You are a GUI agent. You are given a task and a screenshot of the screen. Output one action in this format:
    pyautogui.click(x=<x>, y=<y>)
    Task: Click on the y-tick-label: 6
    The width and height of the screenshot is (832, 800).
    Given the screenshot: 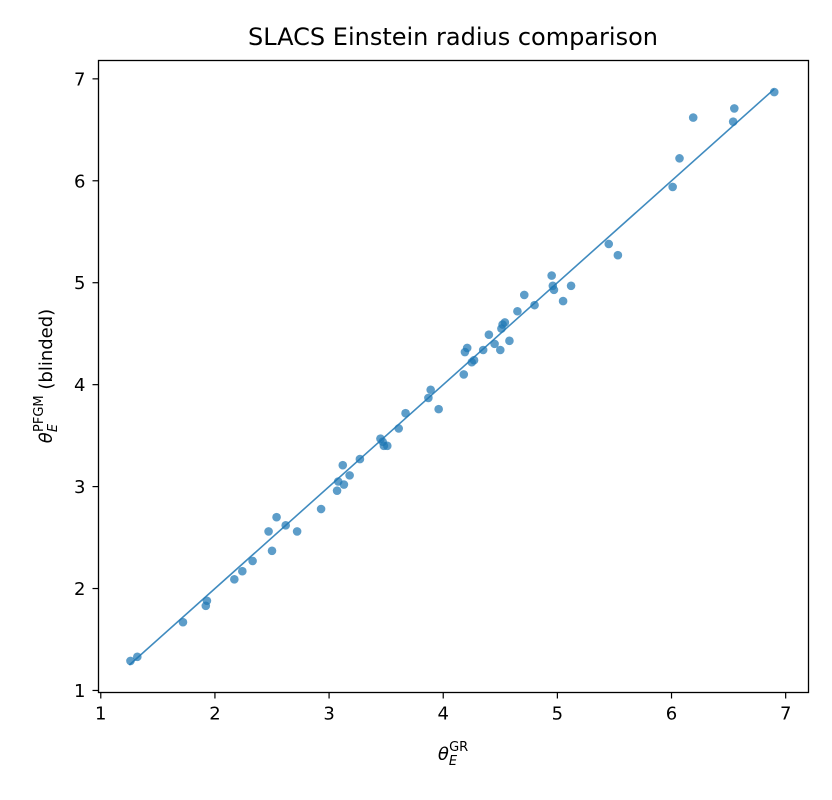 What is the action you would take?
    pyautogui.click(x=79, y=181)
    